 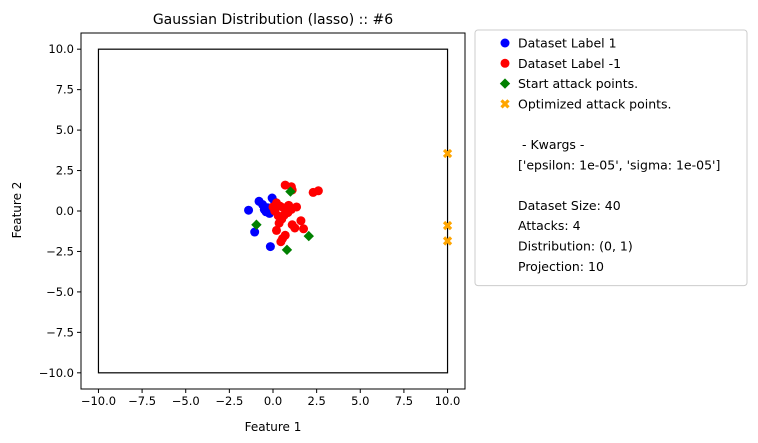 I want to click on y-tick-label: −2.5, so click(x=60, y=251).